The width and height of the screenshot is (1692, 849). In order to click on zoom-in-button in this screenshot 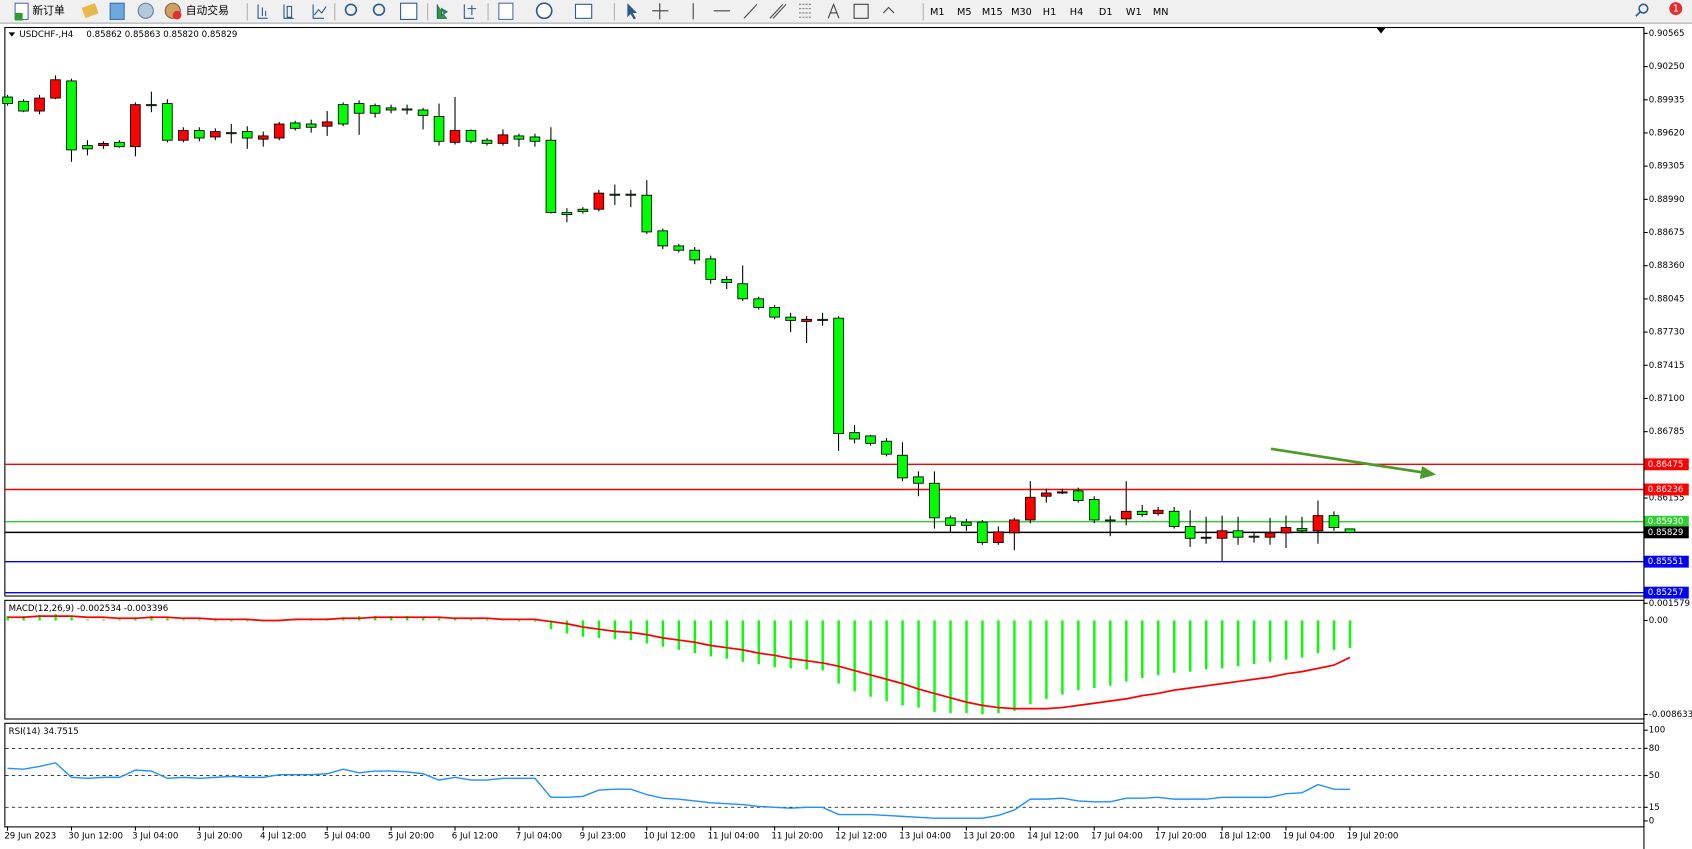, I will do `click(351, 9)`.